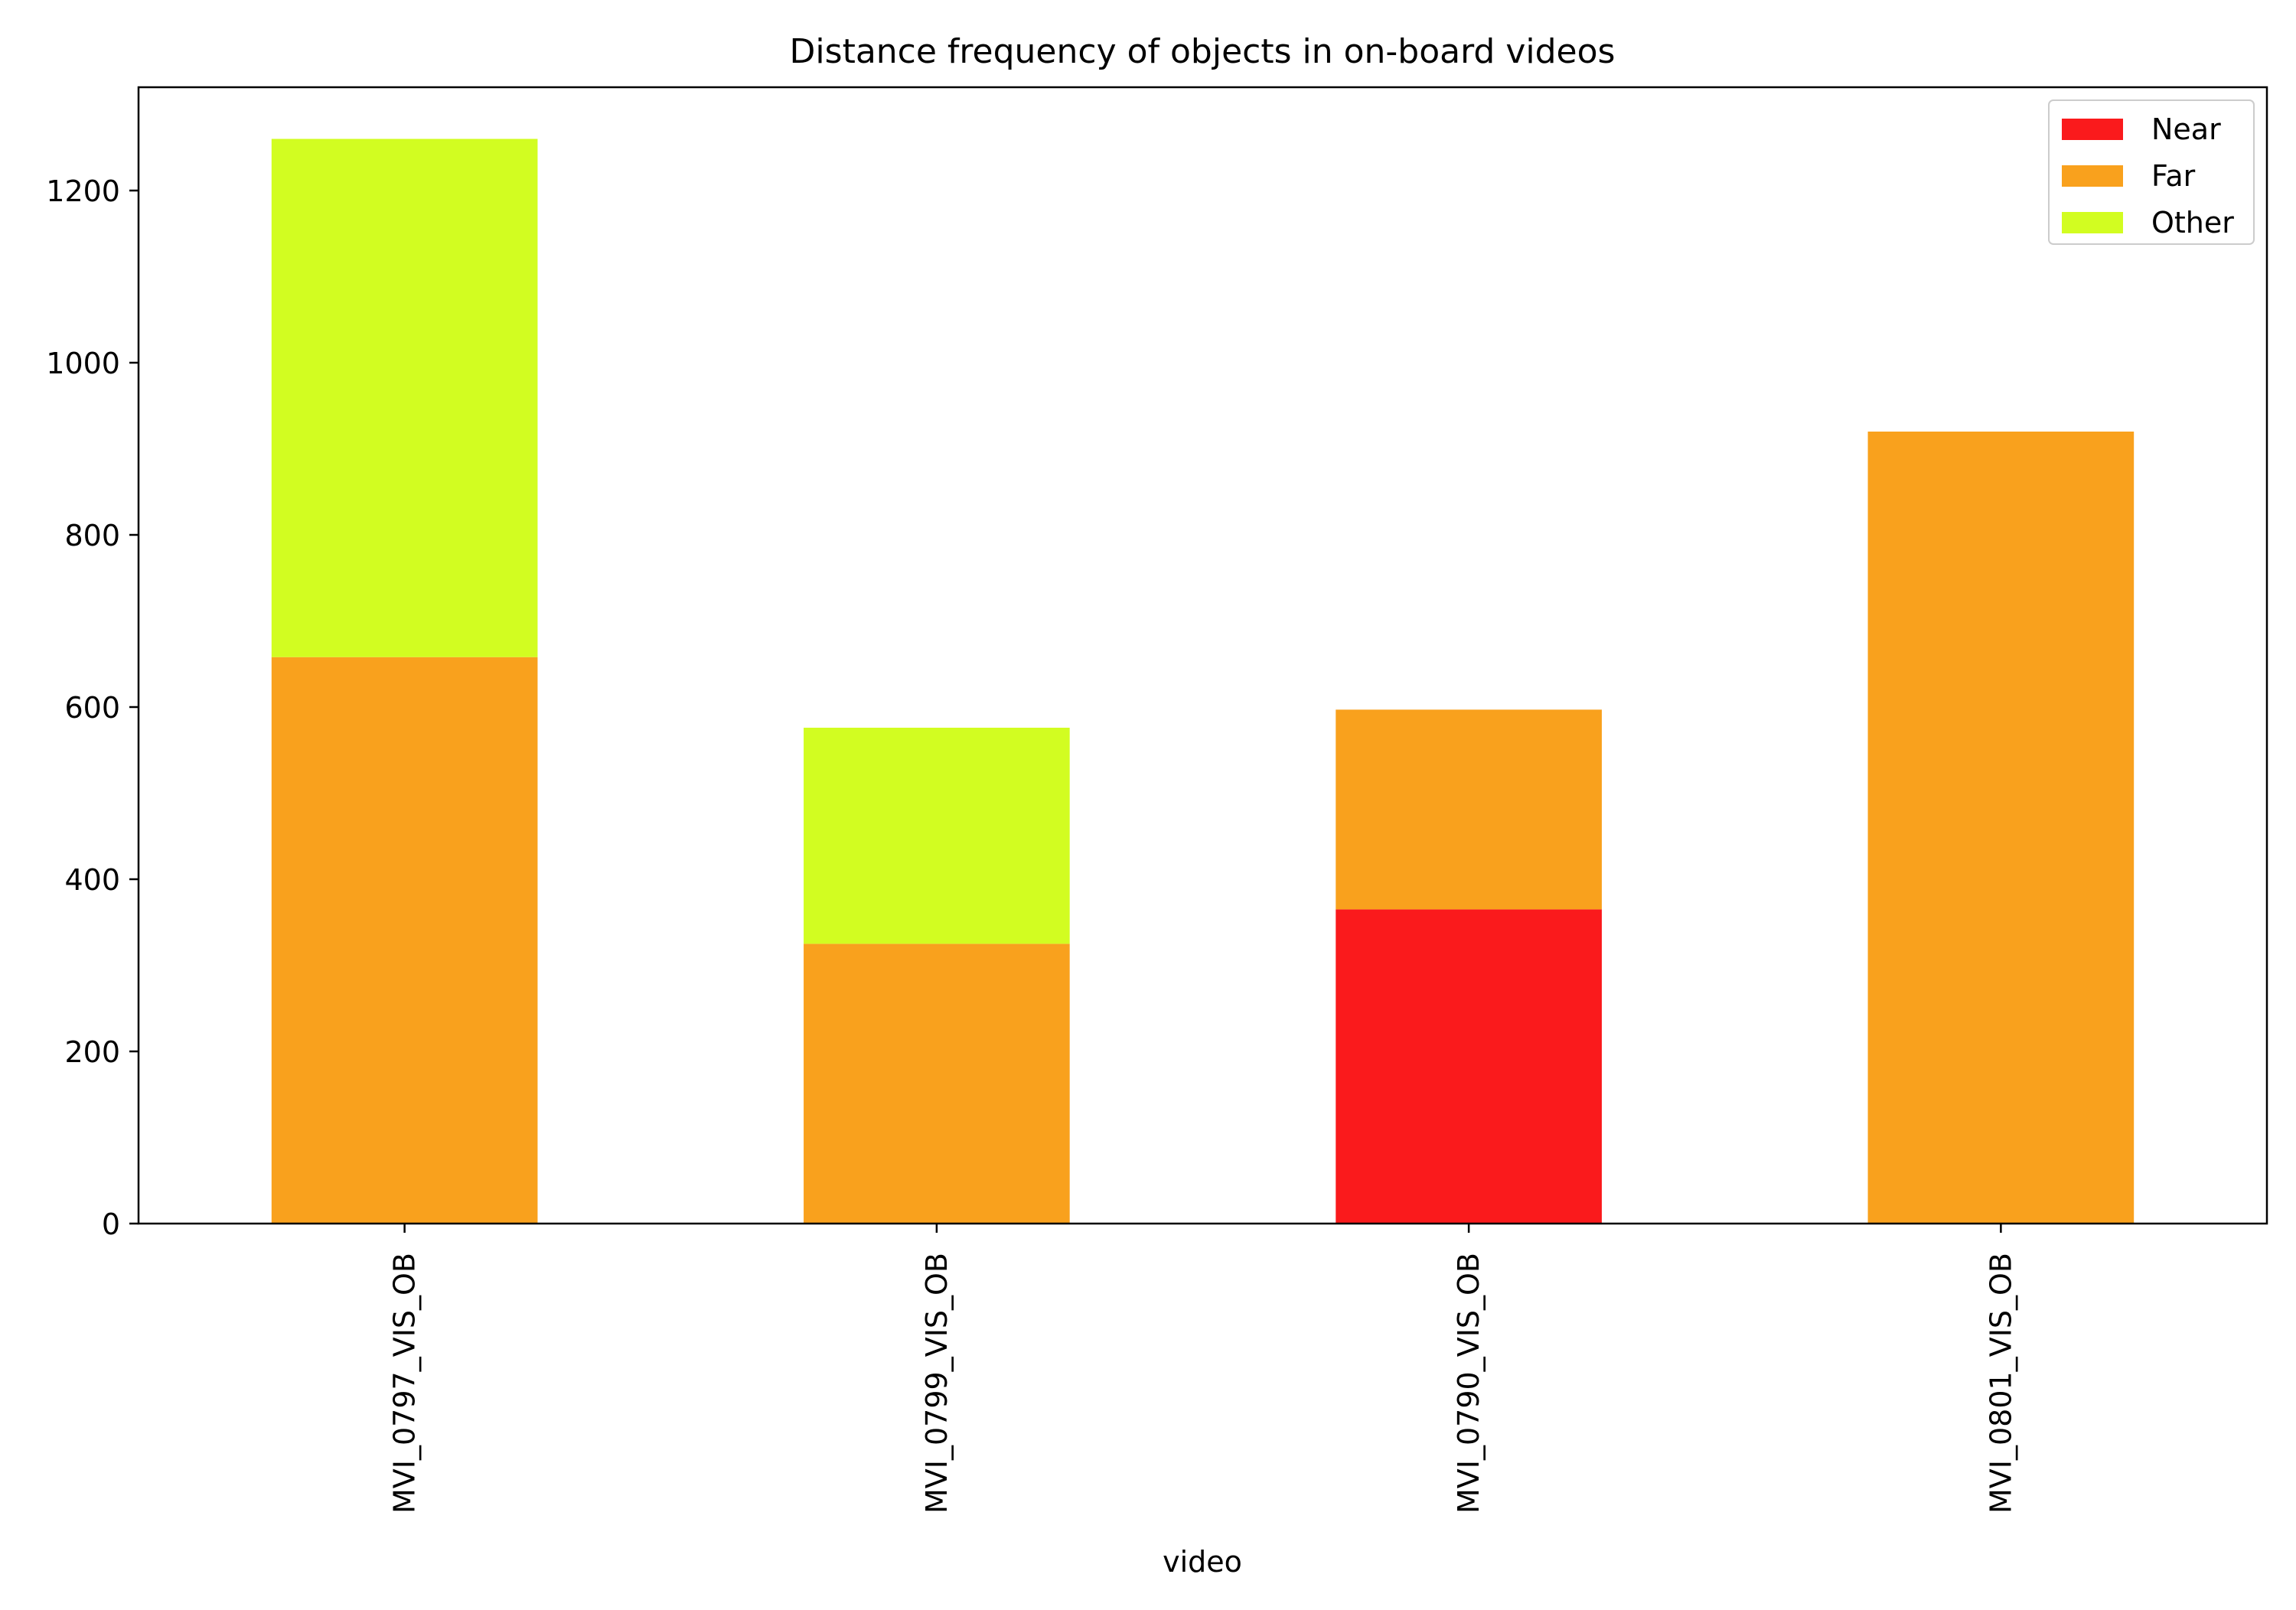 This screenshot has width=2296, height=1610. What do you see at coordinates (83, 191) in the screenshot?
I see `y-tick-label: 1200` at bounding box center [83, 191].